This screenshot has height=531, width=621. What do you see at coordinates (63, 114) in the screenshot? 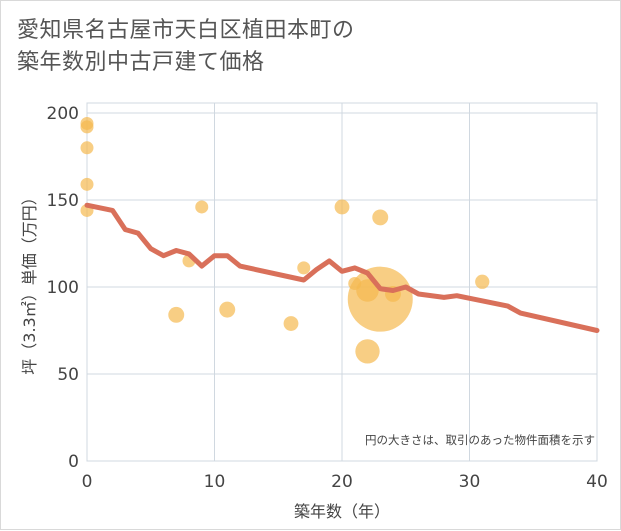
I see `y-tick-label-200: 200` at bounding box center [63, 114].